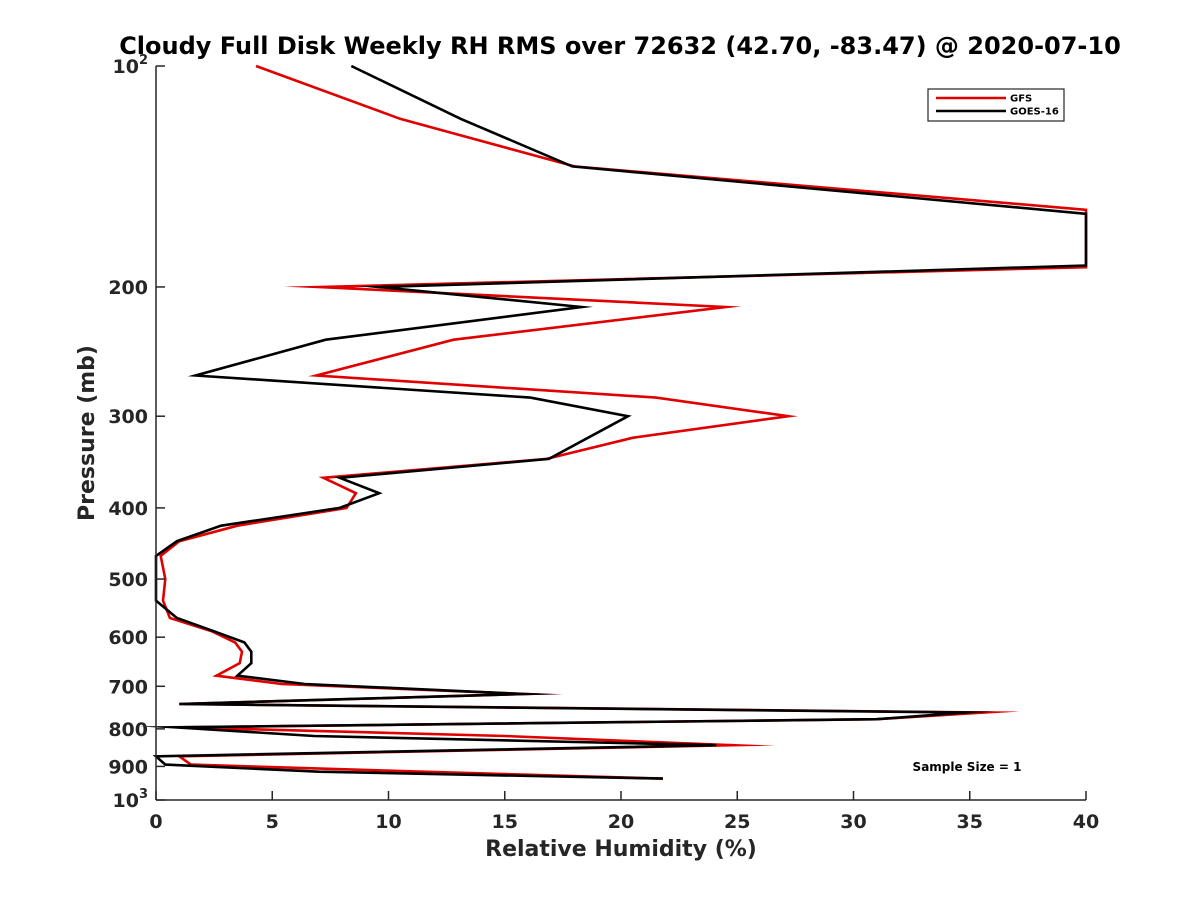  I want to click on y-tick-label: 600, so click(128, 638).